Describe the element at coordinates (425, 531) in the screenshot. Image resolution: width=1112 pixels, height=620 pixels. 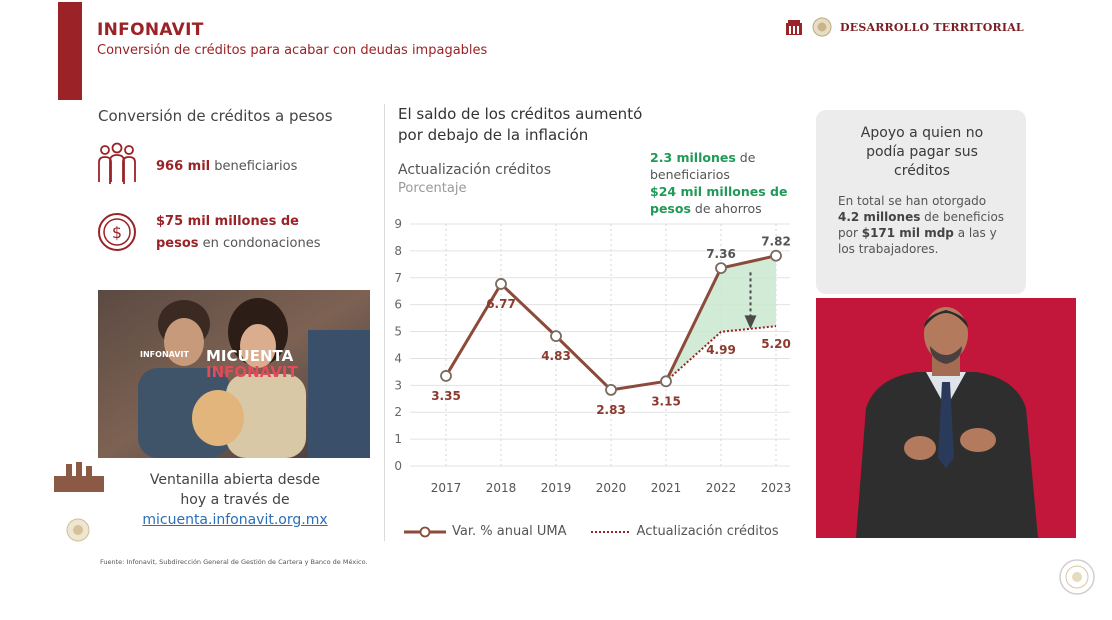
I see `legend-uma-marker` at that location.